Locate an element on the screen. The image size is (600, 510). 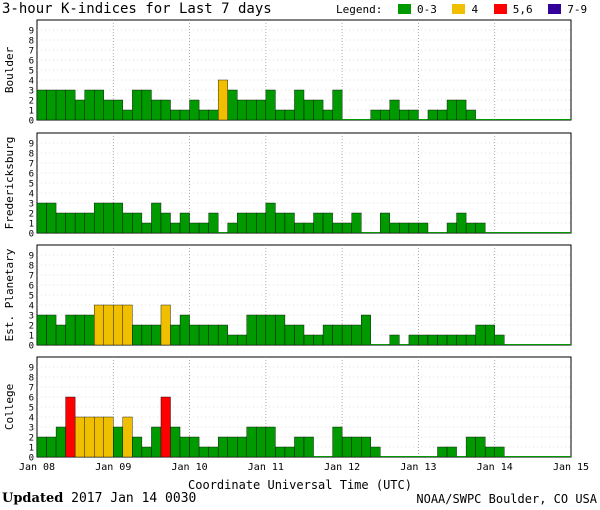
legend-label-5-6: 5,6 is located at coordinates (522, 9).